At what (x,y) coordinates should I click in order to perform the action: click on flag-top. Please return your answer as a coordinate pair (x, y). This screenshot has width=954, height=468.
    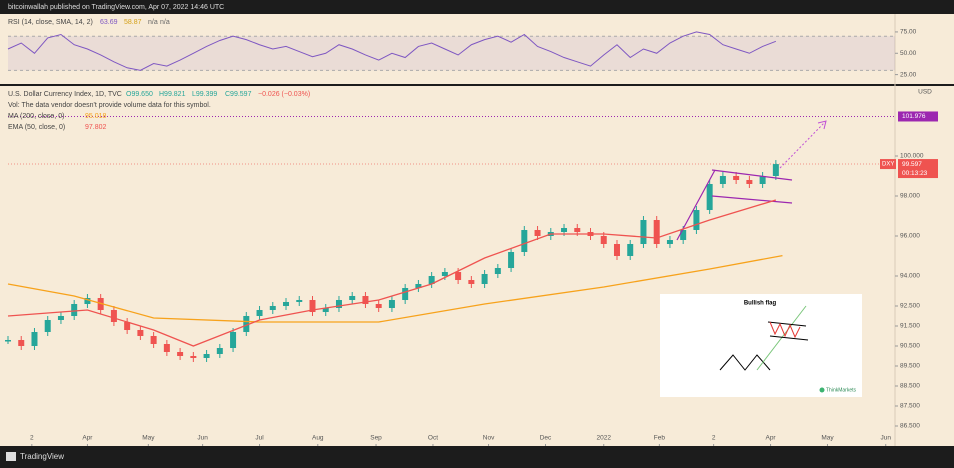
    Looking at the image, I should click on (752, 175).